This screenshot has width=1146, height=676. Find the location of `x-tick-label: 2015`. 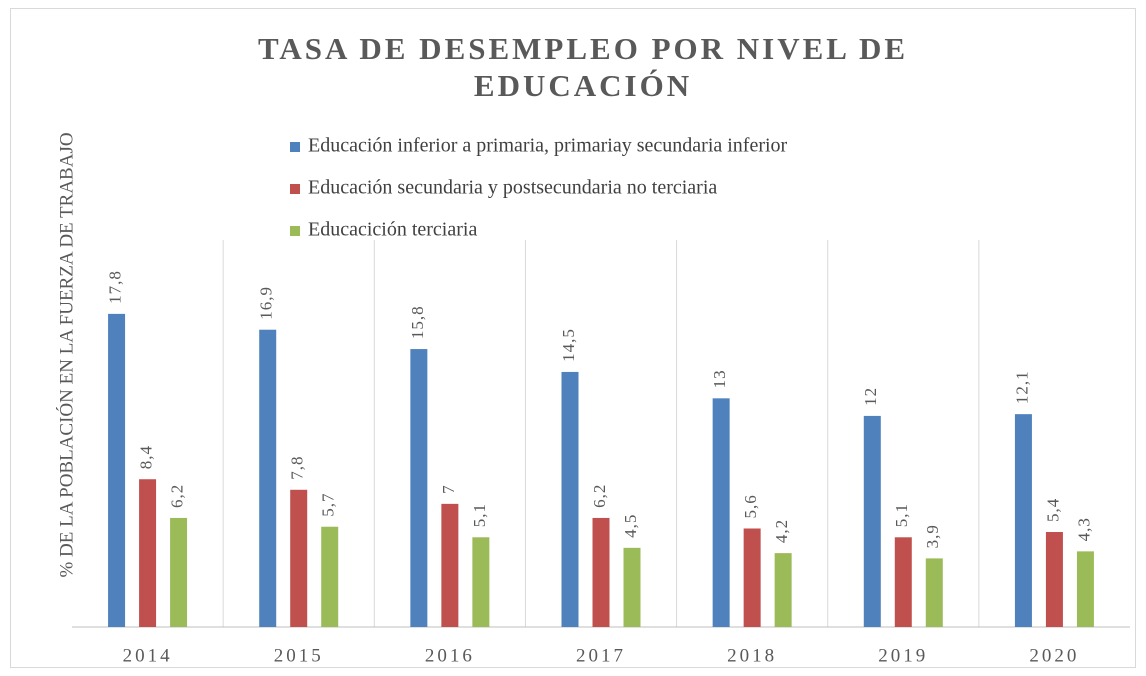

x-tick-label: 2015 is located at coordinates (299, 655).